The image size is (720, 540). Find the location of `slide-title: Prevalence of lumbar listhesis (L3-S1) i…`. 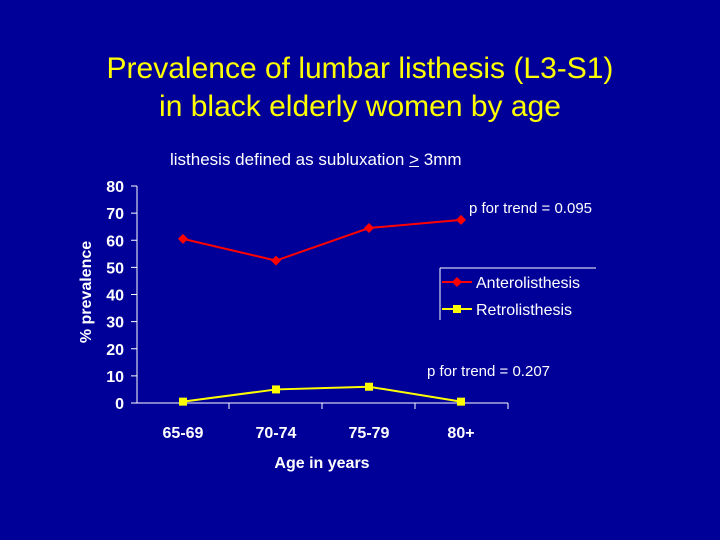

slide-title: Prevalence of lumbar listhesis (L3-S1) i… is located at coordinates (360, 88).